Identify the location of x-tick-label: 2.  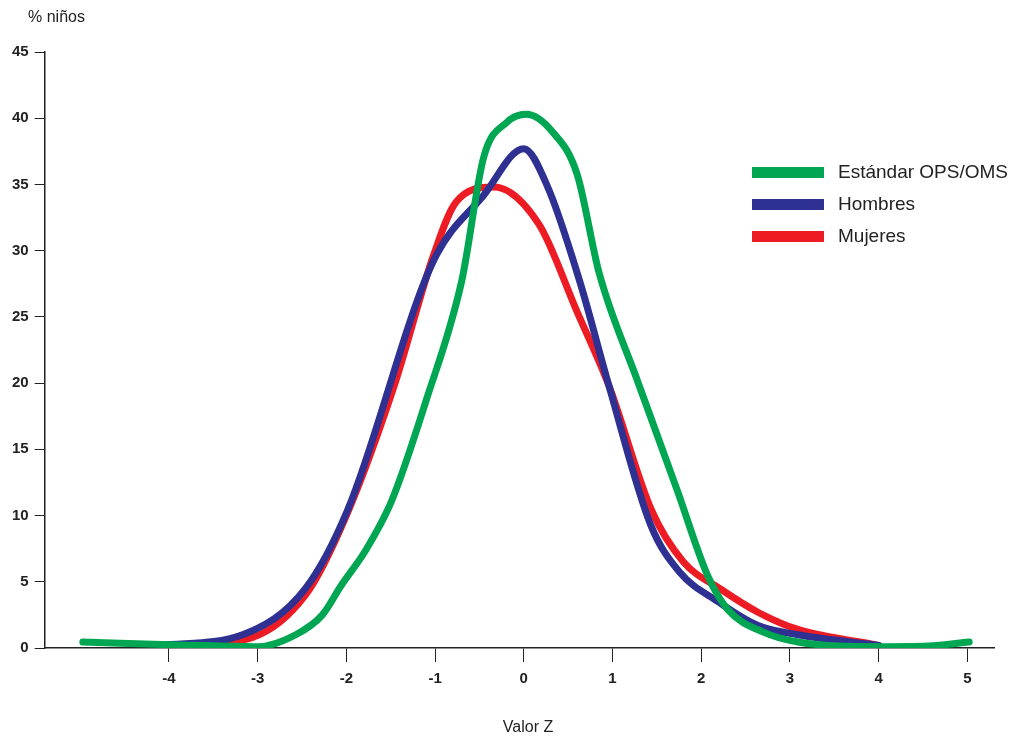
(701, 678).